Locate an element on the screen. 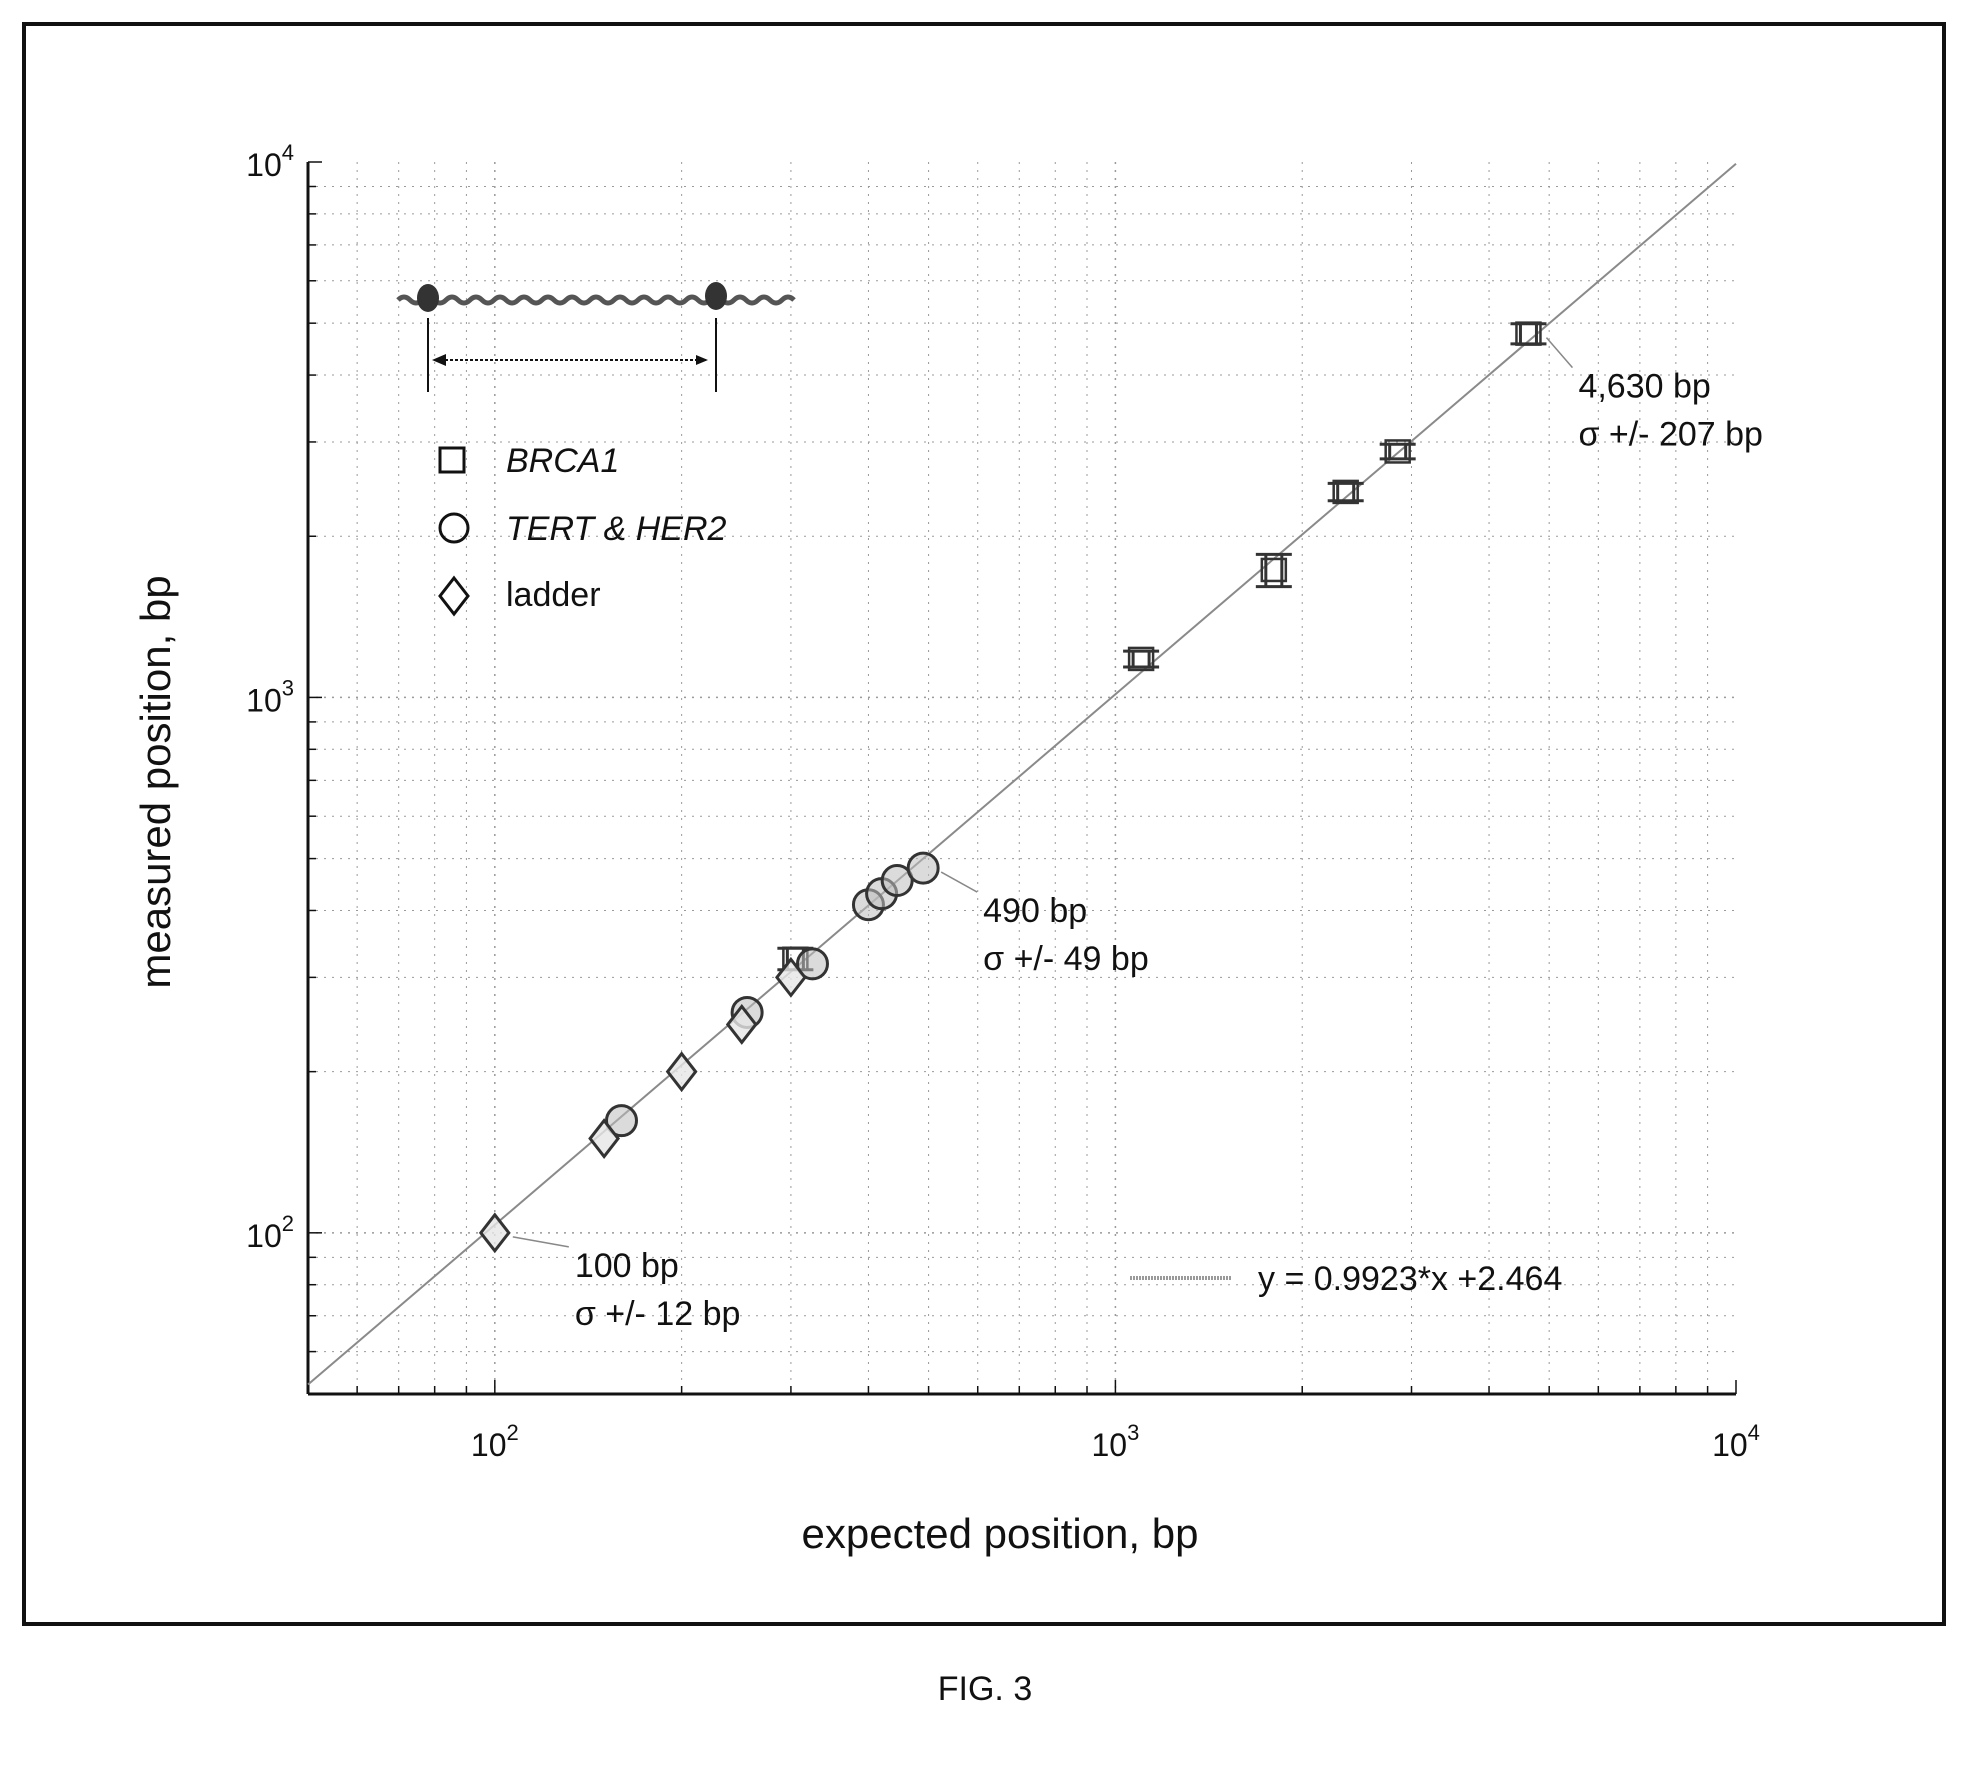 This screenshot has height=1768, width=1970. annotation-line-1: 4,630 bp is located at coordinates (1644, 387).